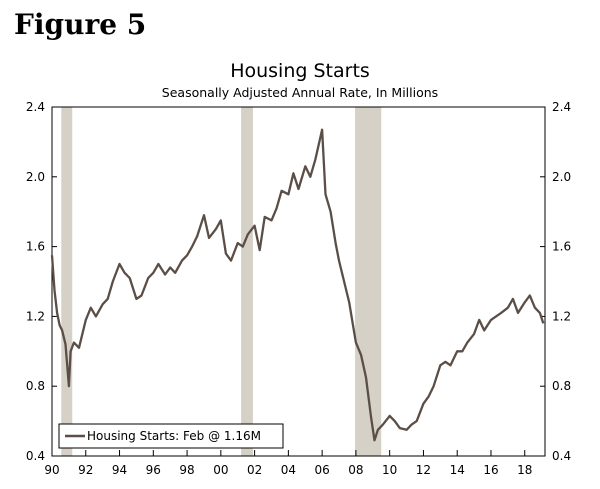 This screenshot has height=489, width=600. I want to click on chart-title: Housing Starts, so click(300, 71).